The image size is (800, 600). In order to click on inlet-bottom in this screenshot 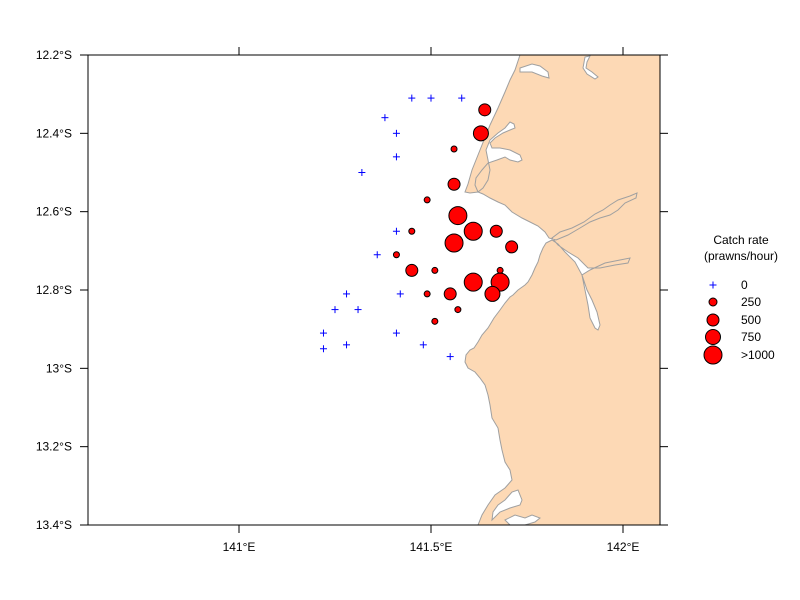, I will do `click(507, 505)`.